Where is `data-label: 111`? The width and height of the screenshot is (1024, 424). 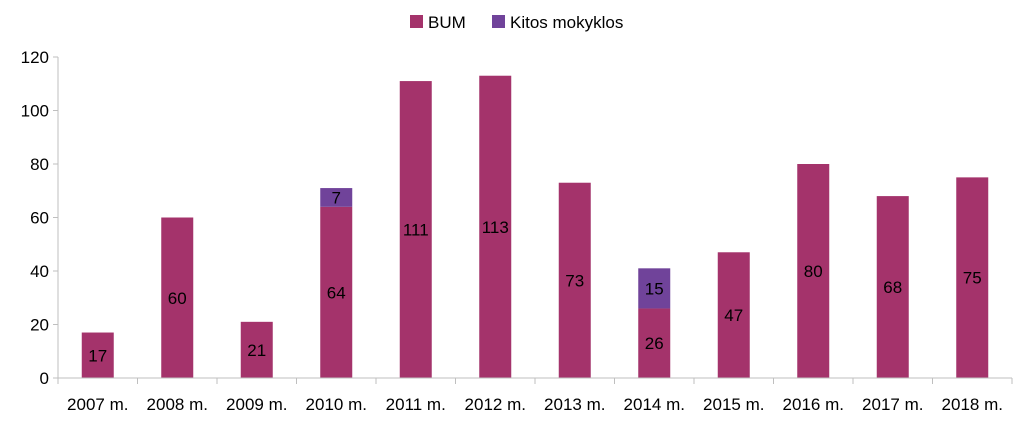
data-label: 111 is located at coordinates (416, 230).